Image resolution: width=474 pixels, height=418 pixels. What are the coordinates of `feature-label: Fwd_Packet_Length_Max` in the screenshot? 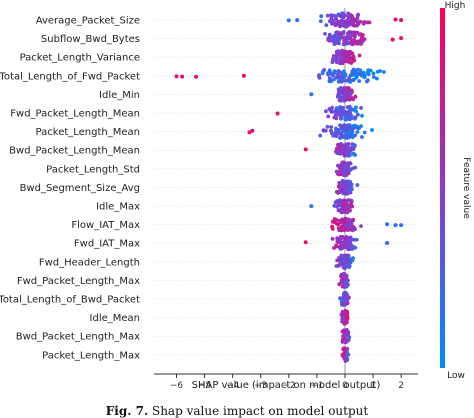 It's located at (78, 281).